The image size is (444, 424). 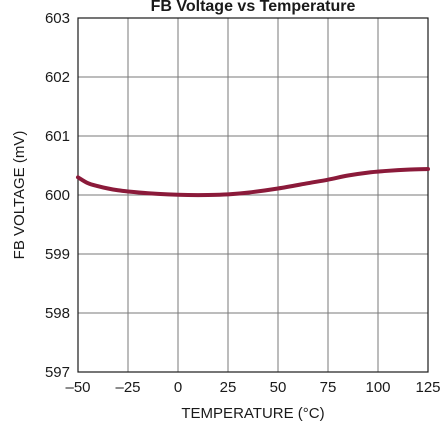 What do you see at coordinates (427, 387) in the screenshot?
I see `x-tick-label: 125` at bounding box center [427, 387].